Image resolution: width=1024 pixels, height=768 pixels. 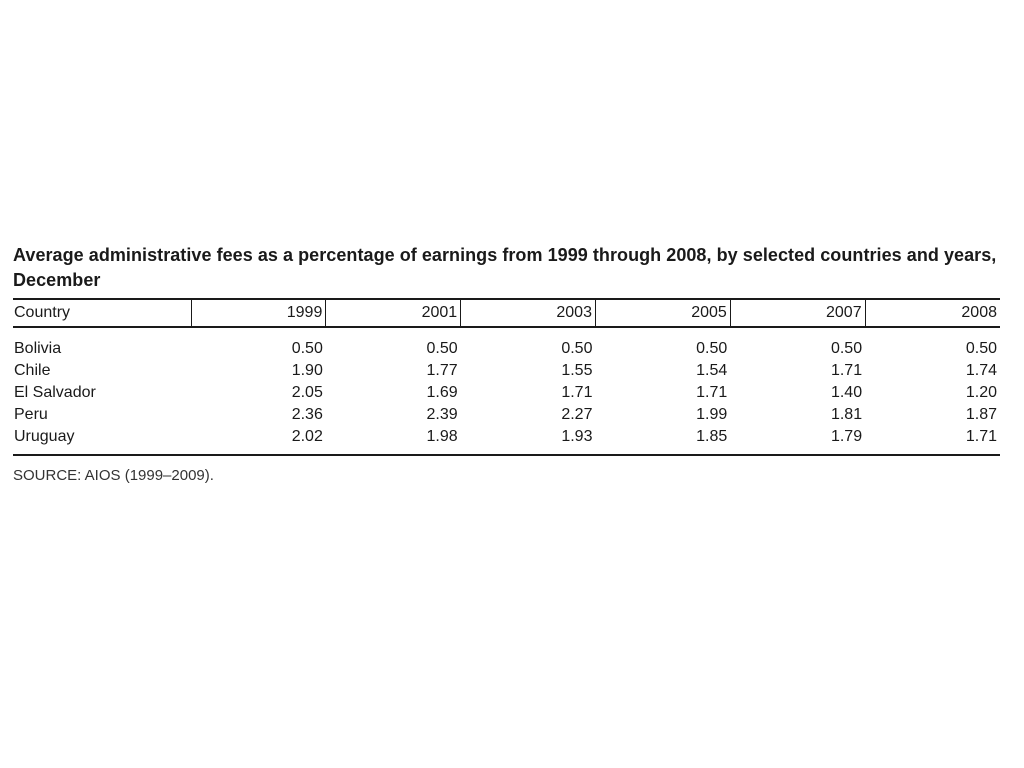 I want to click on column-header-year: 2001, so click(x=393, y=313).